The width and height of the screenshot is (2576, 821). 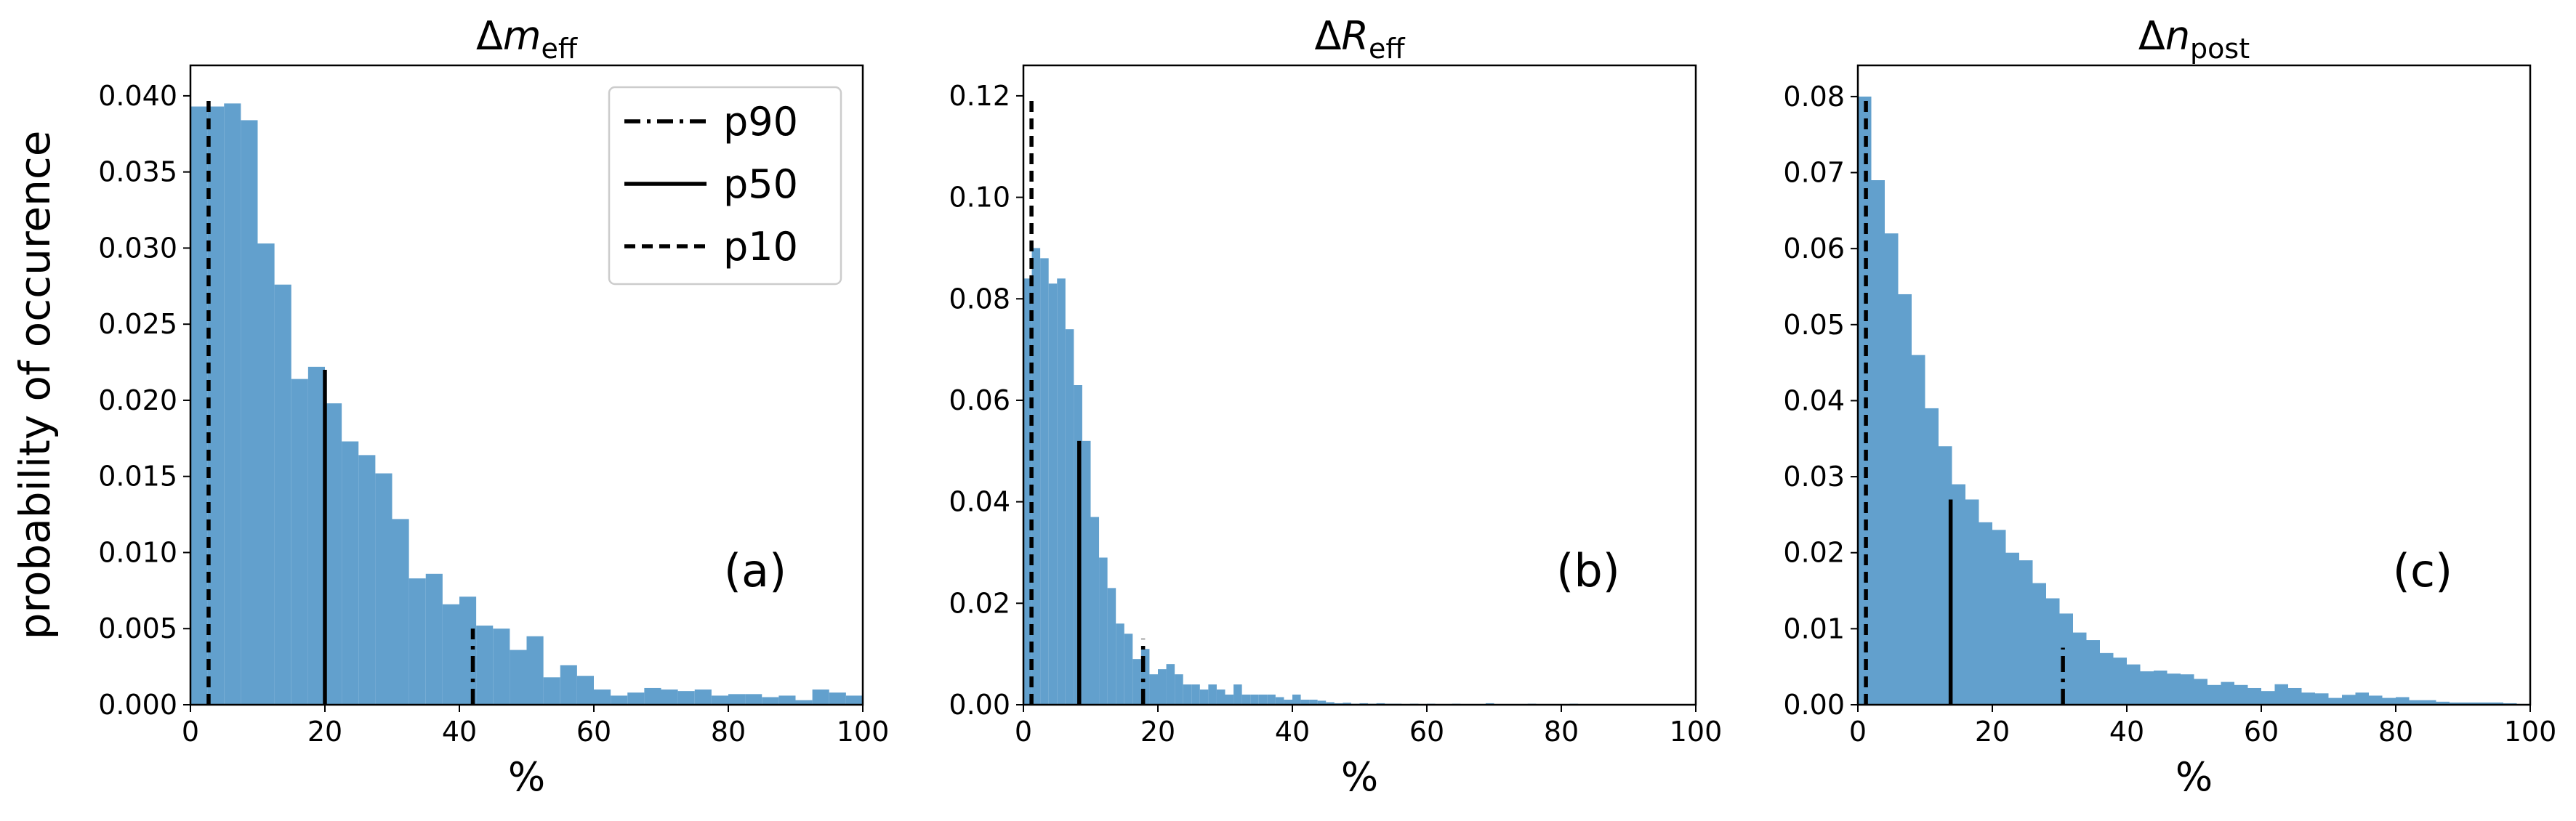 I want to click on y-tick-label: 0.01, so click(x=1814, y=628).